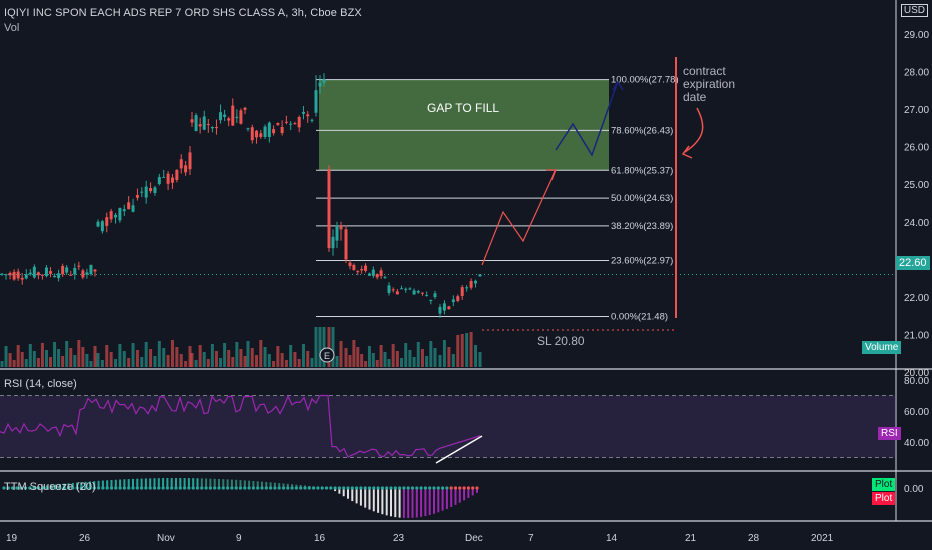 The width and height of the screenshot is (932, 550). What do you see at coordinates (914, 489) in the screenshot?
I see `squeeze-axis-tick-label: 0.00` at bounding box center [914, 489].